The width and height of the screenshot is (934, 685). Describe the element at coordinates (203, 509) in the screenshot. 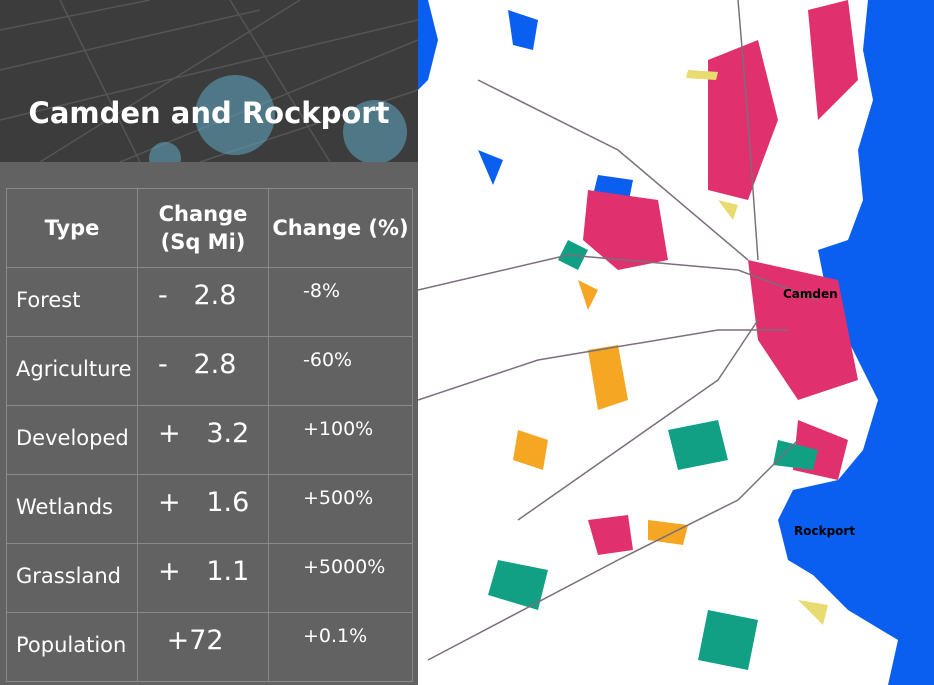

I see `table-cell: + 1.6` at that location.